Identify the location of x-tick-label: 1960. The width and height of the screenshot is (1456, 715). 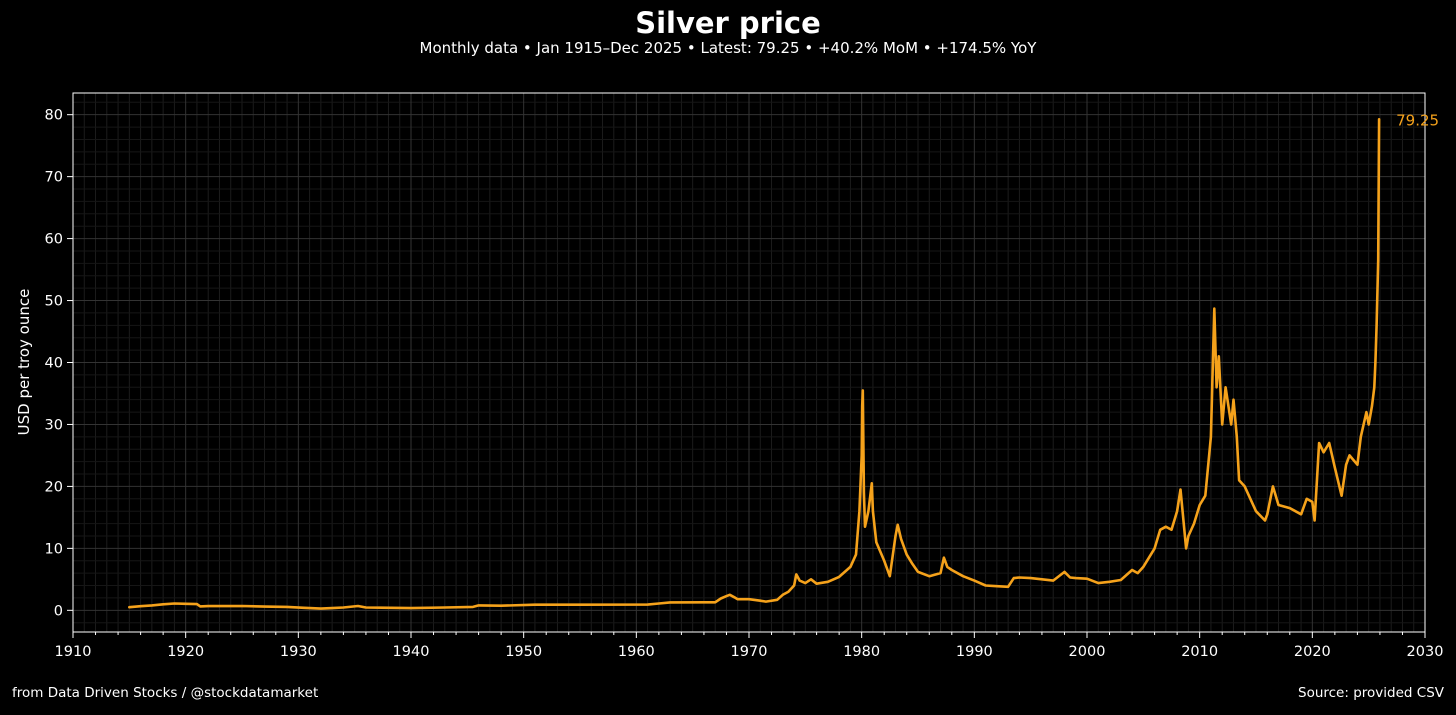
(636, 652).